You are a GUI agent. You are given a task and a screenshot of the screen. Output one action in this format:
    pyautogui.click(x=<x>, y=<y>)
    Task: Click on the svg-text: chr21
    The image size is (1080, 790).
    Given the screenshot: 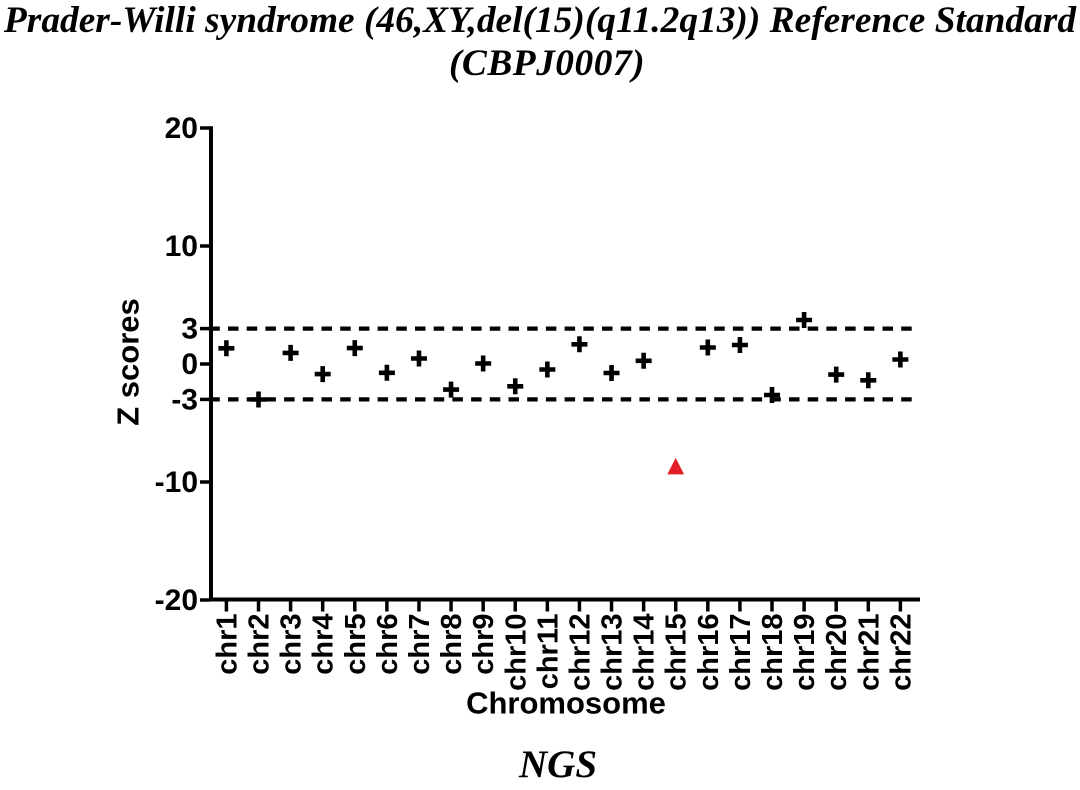 What is the action you would take?
    pyautogui.click(x=869, y=652)
    